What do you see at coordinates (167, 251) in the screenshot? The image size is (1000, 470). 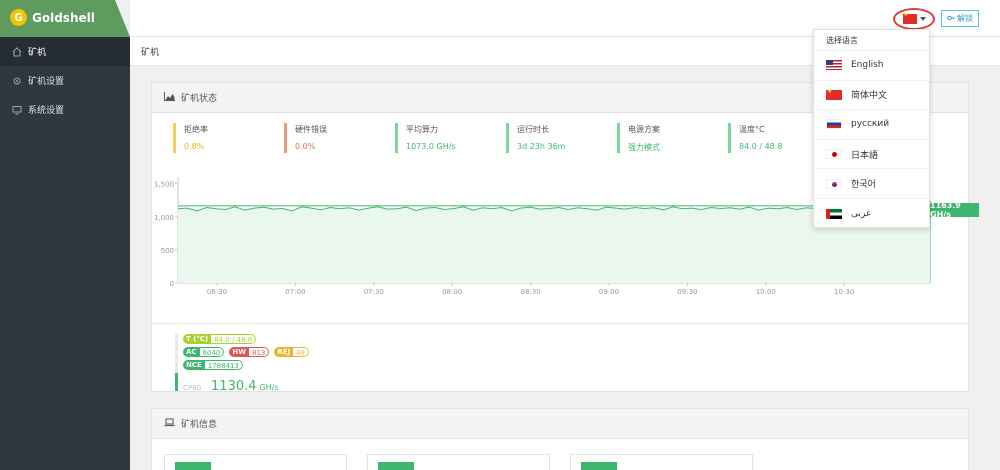 I see `y-tick-label: 500` at bounding box center [167, 251].